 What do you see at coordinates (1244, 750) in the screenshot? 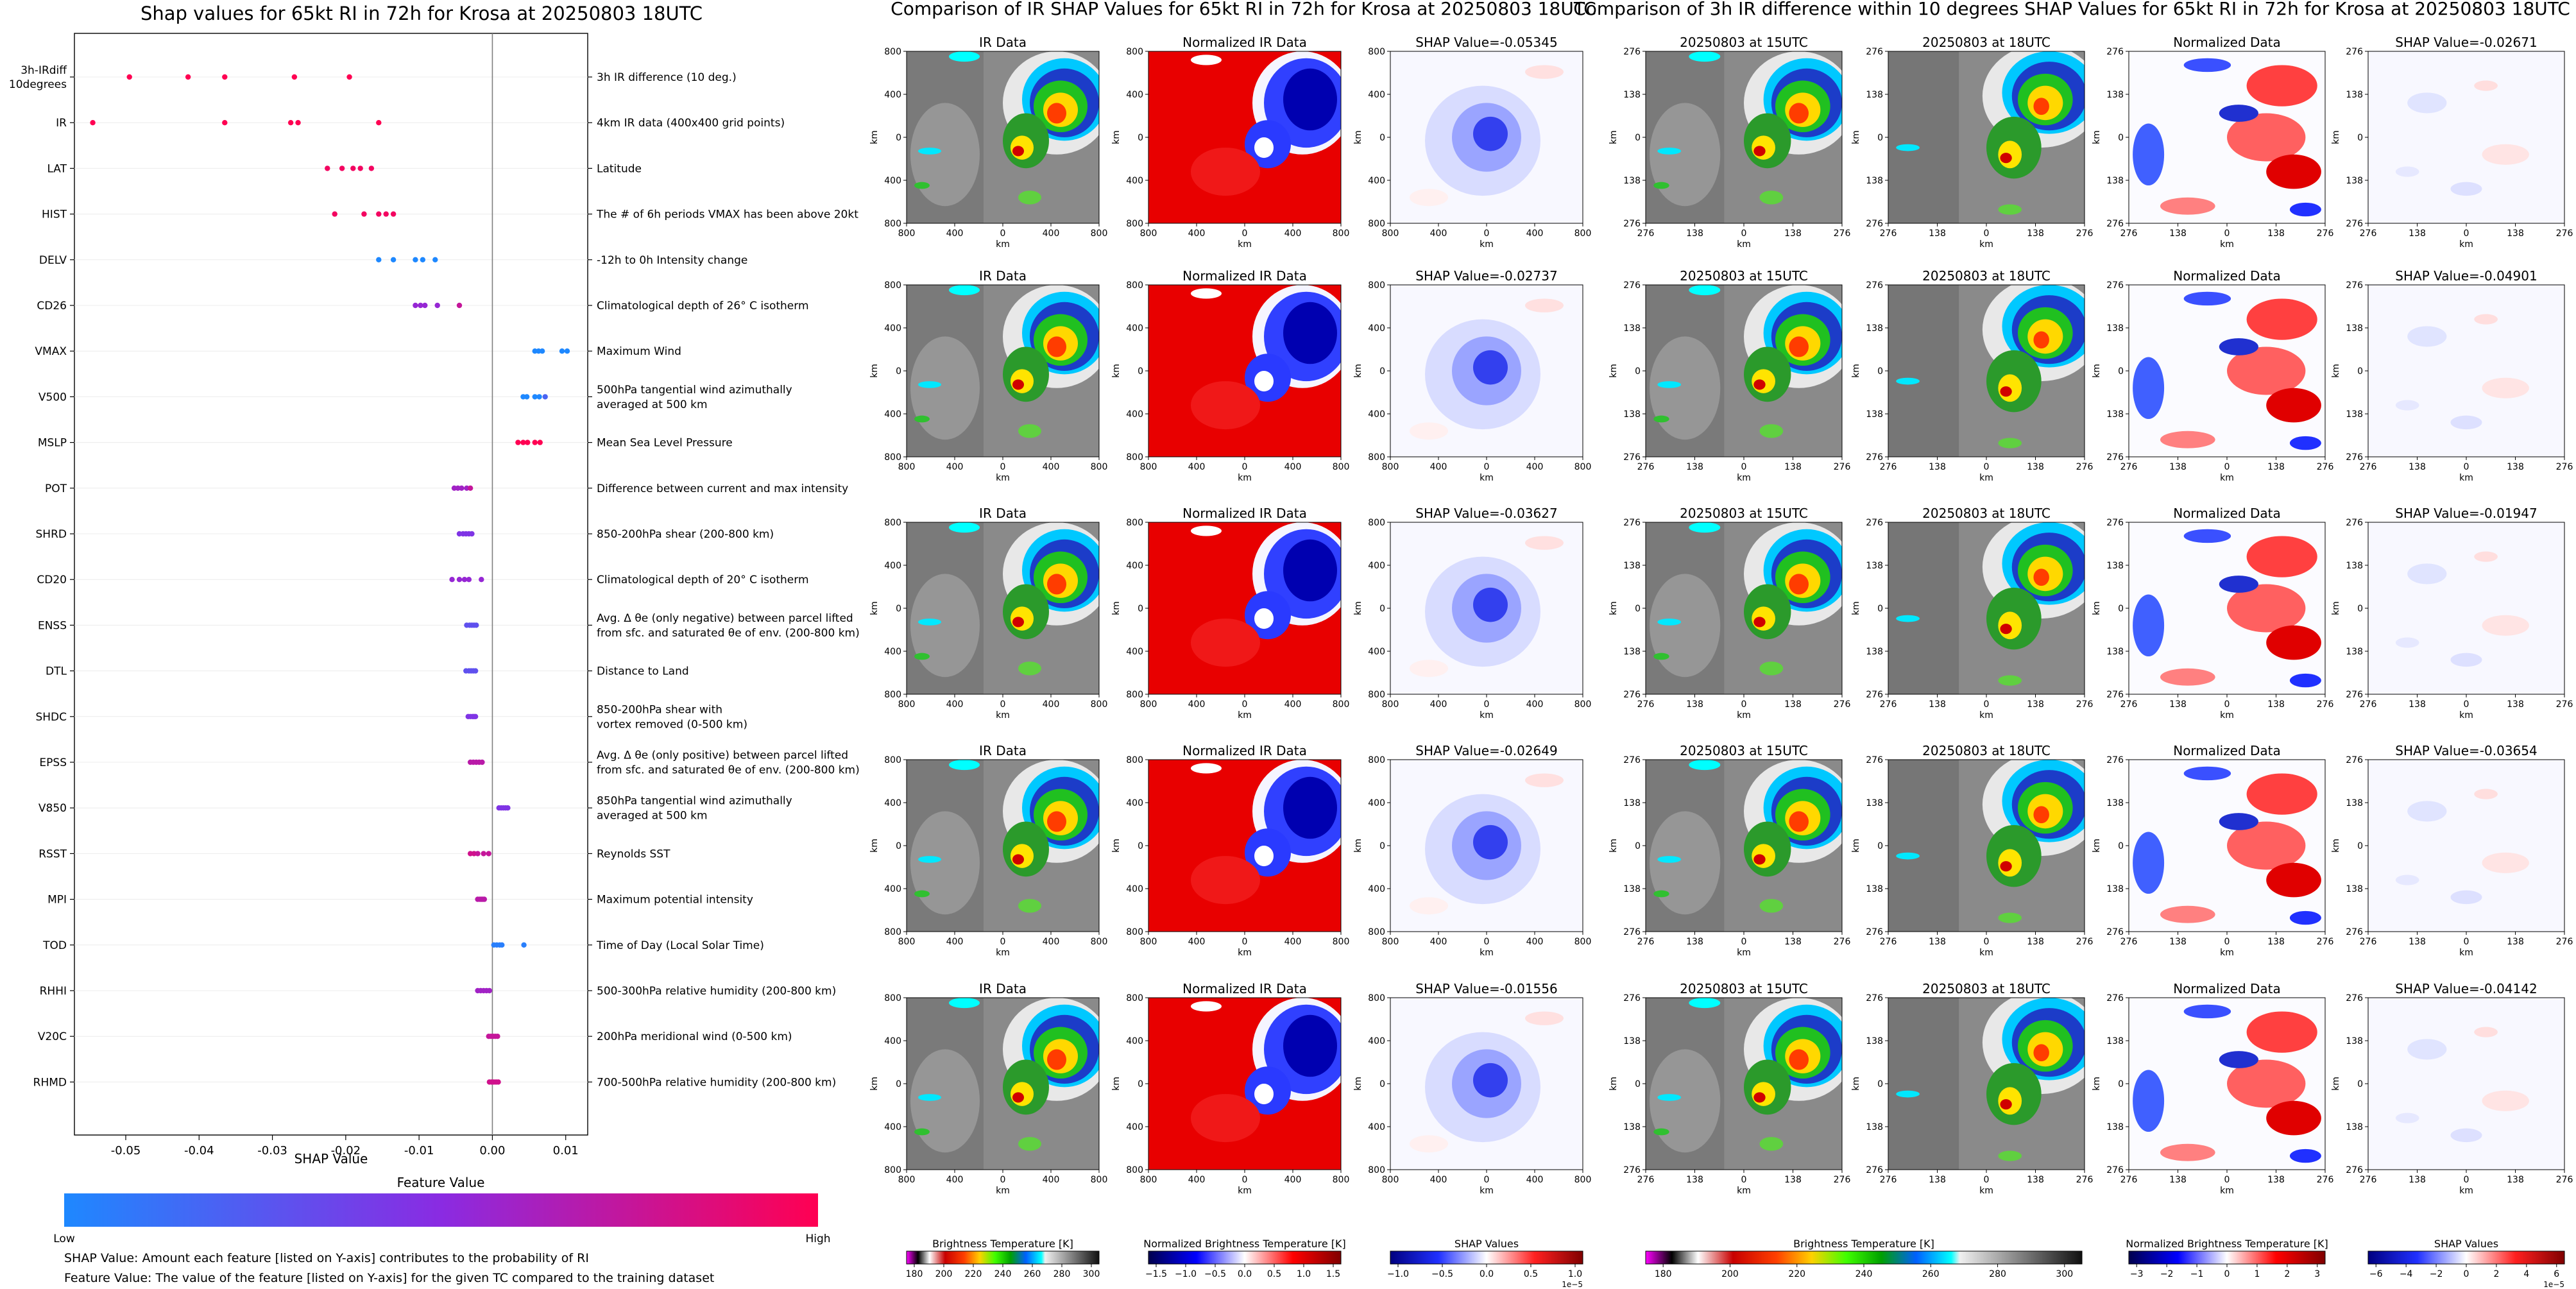
I see `panel-title: Normalized IR Data` at bounding box center [1244, 750].